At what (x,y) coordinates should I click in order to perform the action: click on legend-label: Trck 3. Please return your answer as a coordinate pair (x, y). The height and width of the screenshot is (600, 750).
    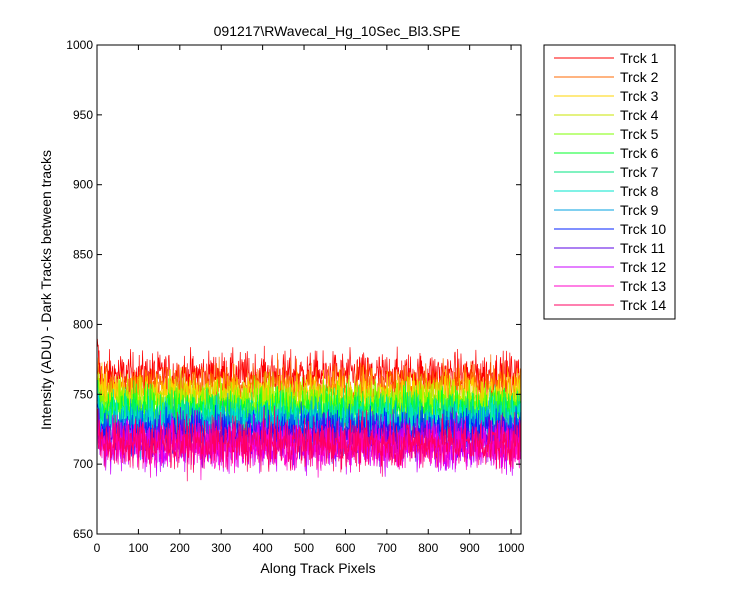
    Looking at the image, I should click on (639, 96).